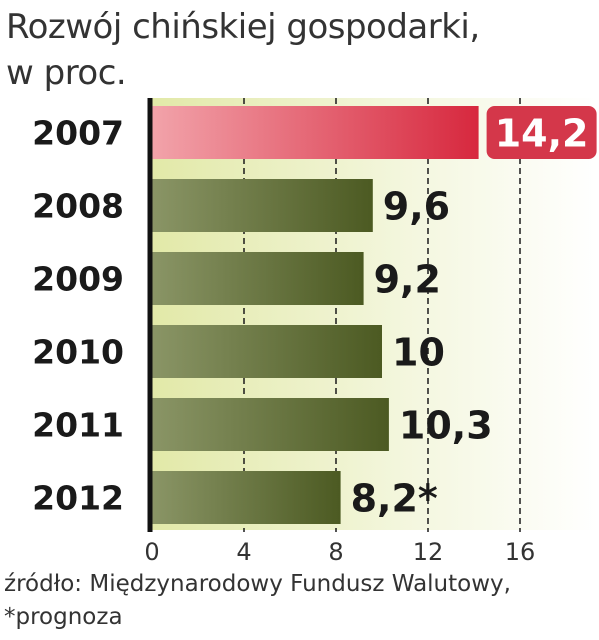 Image resolution: width=599 pixels, height=640 pixels. I want to click on value-label: 9,2, so click(407, 280).